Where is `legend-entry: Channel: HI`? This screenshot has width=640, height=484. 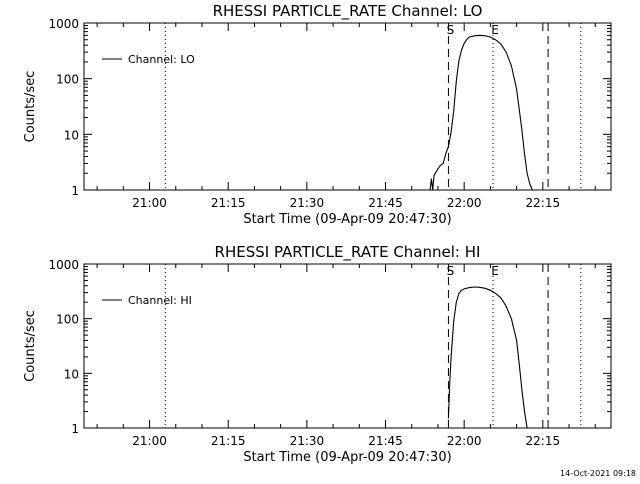
legend-entry: Channel: HI is located at coordinates (160, 300).